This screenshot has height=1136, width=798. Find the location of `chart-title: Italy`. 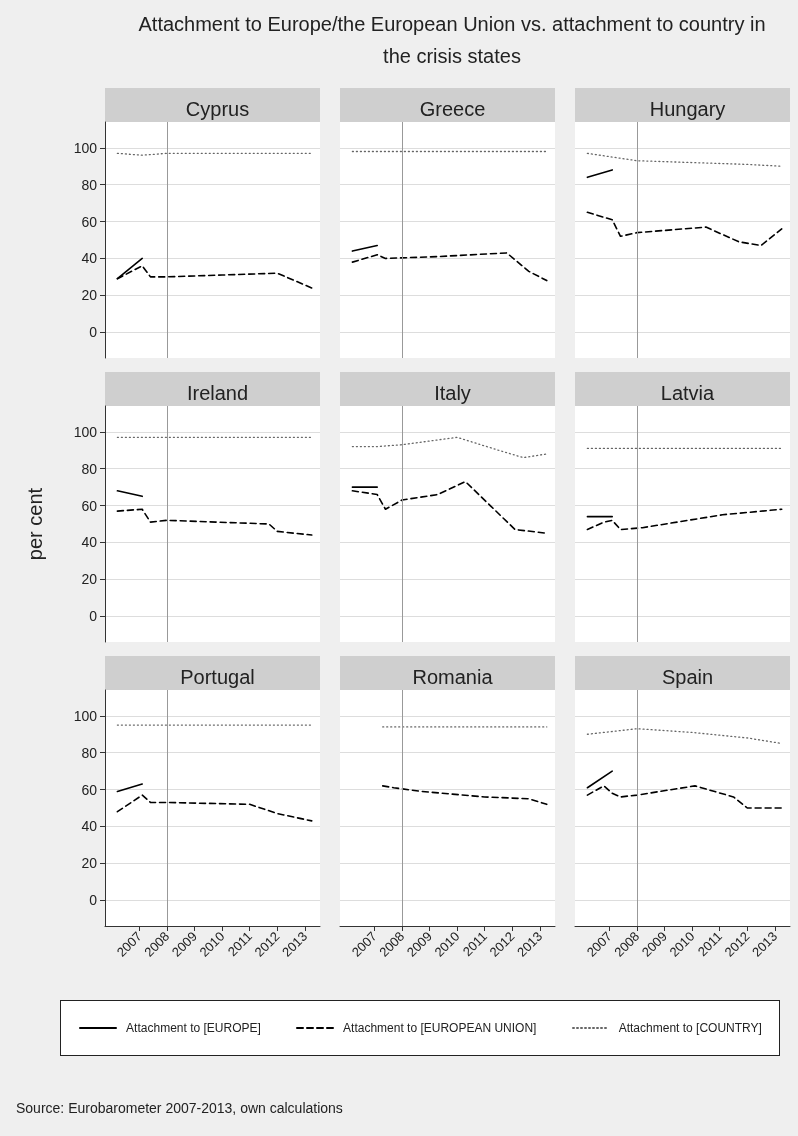

chart-title: Italy is located at coordinates (452, 393).